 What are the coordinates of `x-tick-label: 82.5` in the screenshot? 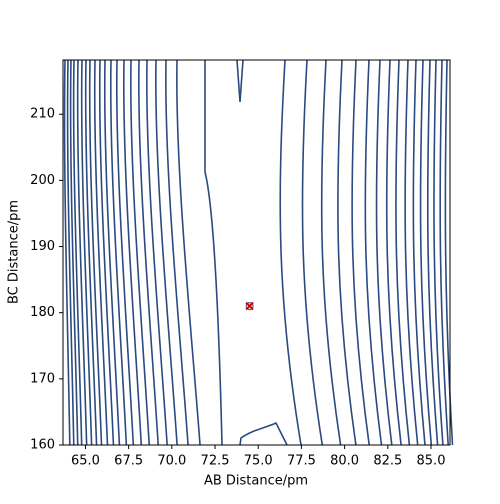 It's located at (387, 461).